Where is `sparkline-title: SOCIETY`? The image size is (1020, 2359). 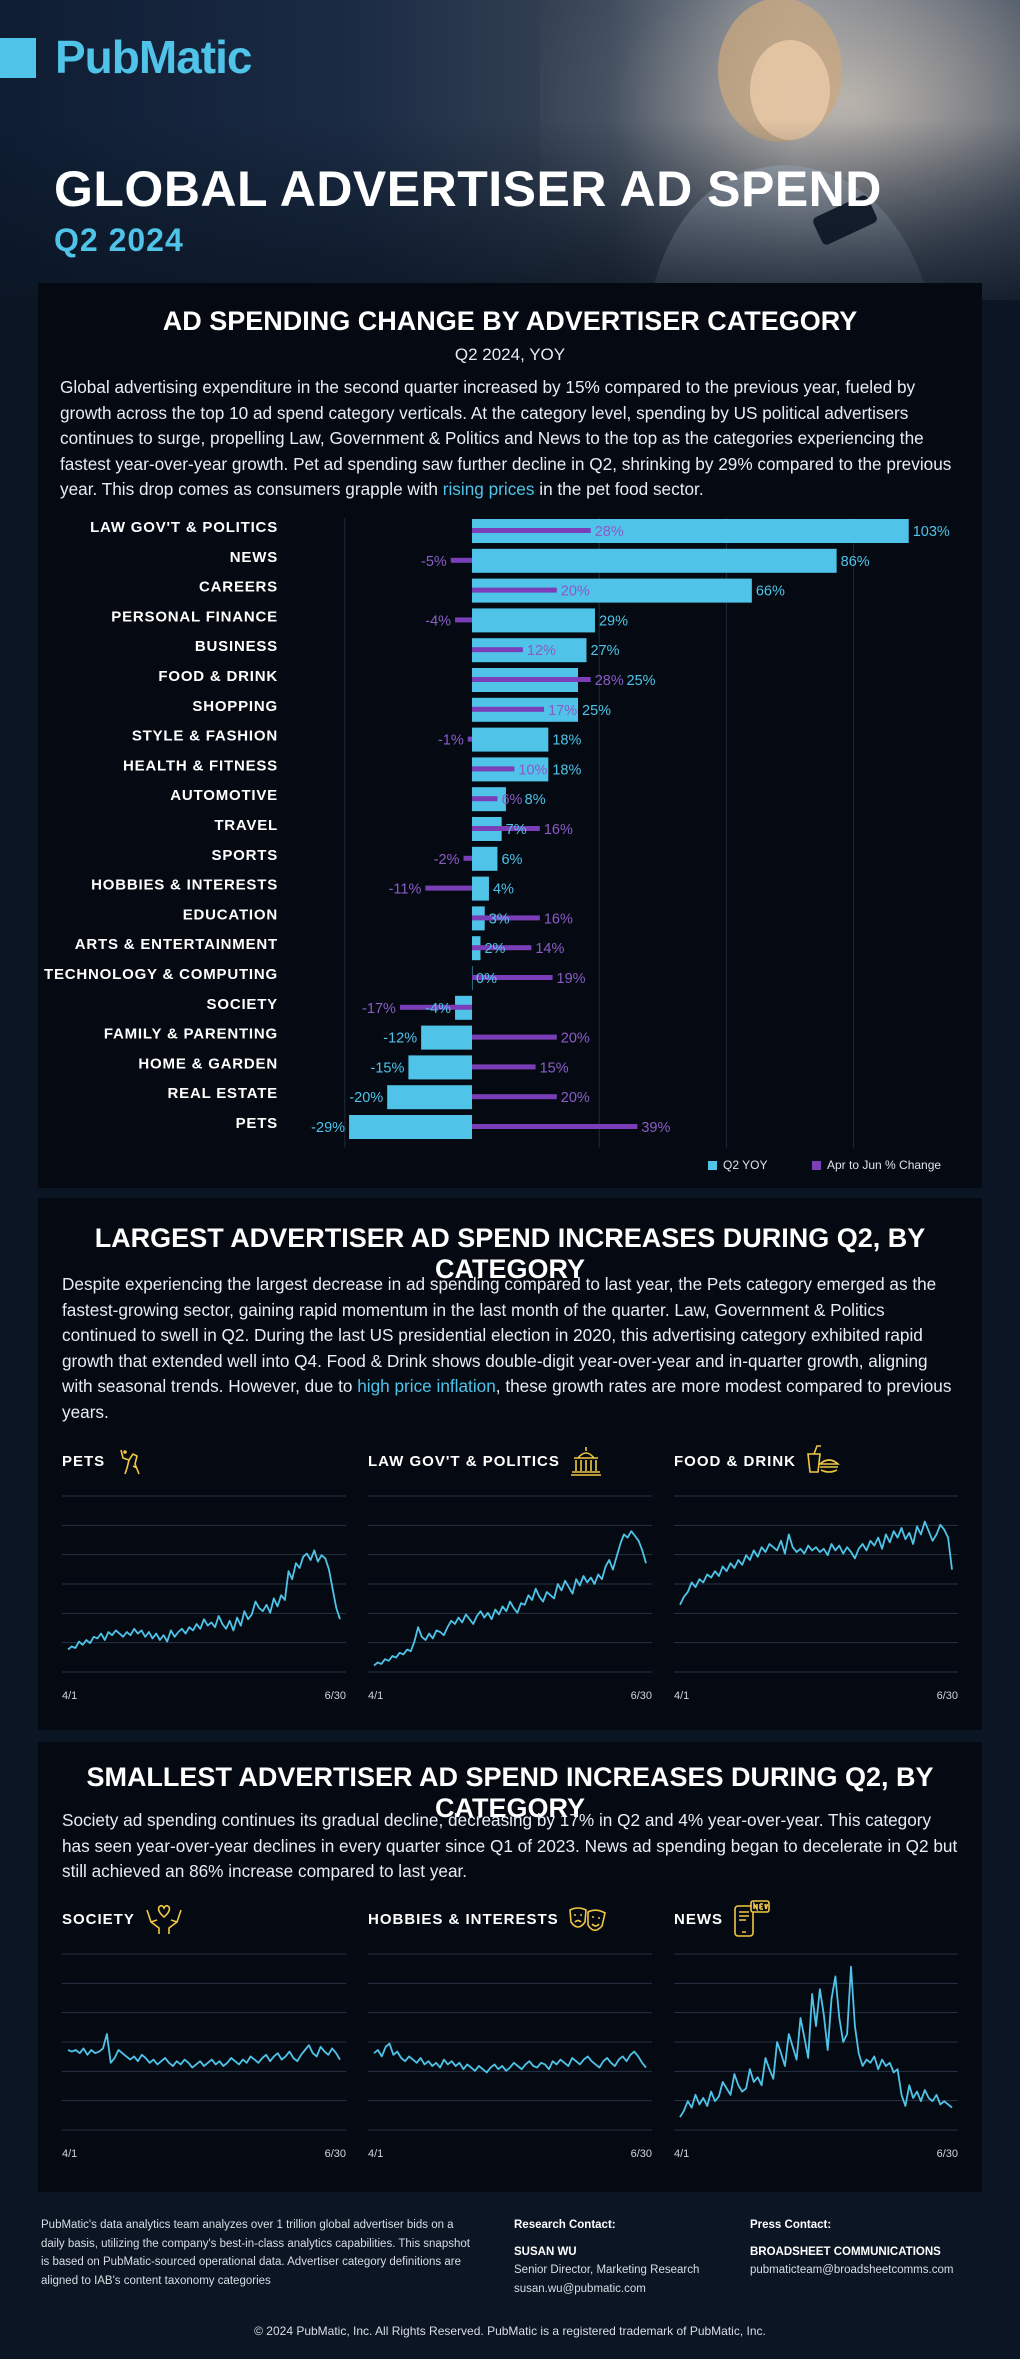 sparkline-title: SOCIETY is located at coordinates (98, 1919).